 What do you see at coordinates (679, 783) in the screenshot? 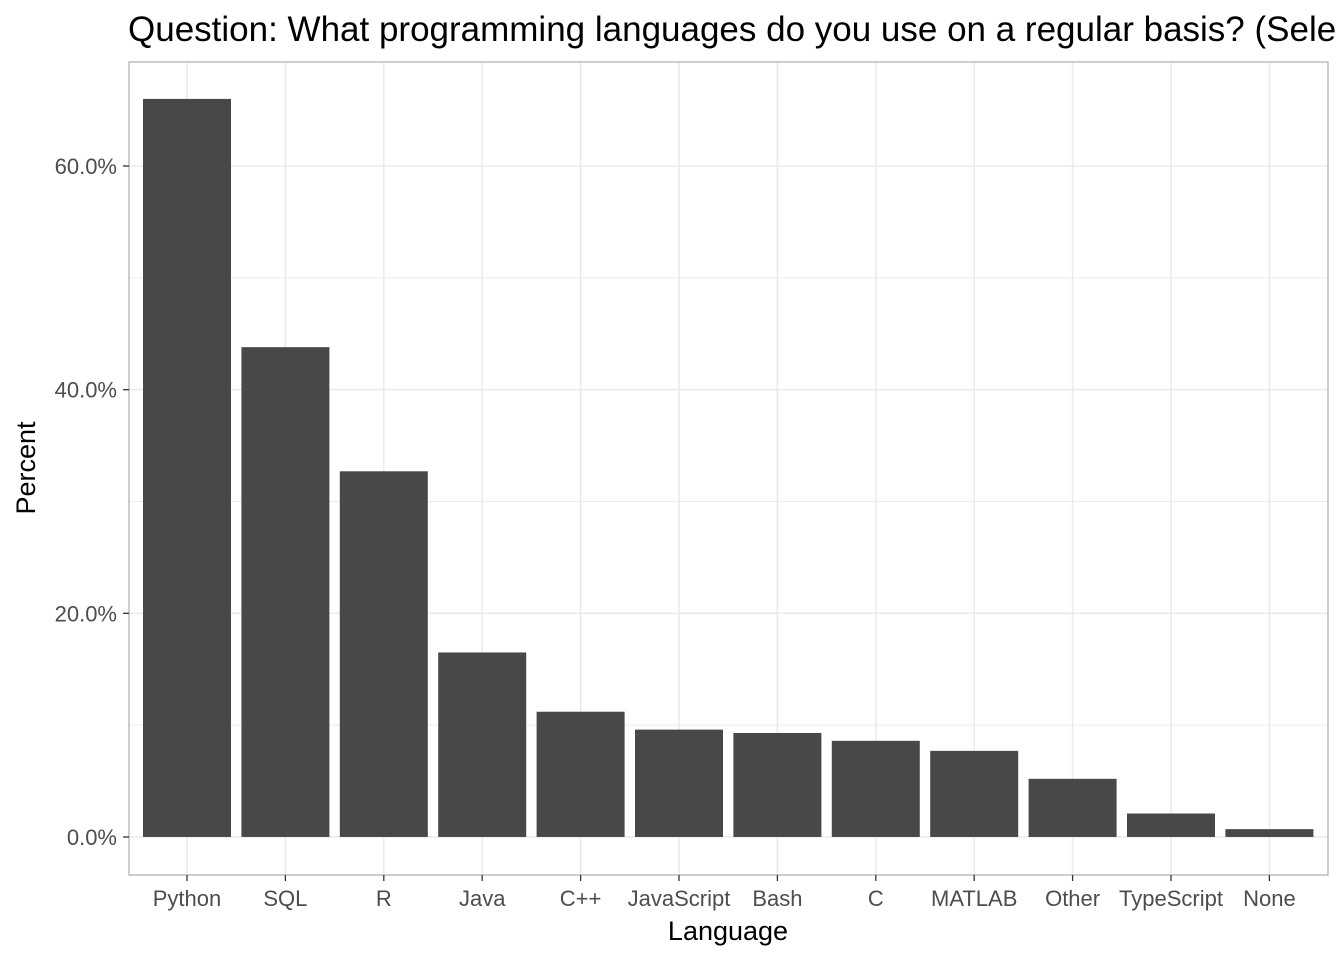
I see `bar-javascript` at bounding box center [679, 783].